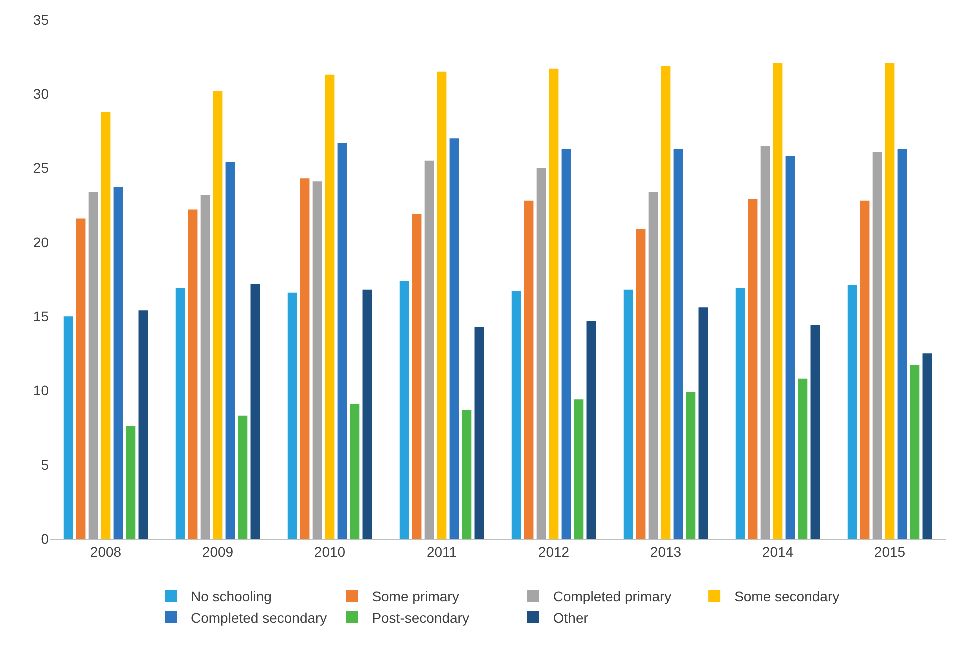 The width and height of the screenshot is (966, 649). Describe the element at coordinates (218, 552) in the screenshot. I see `x-tick-label: 2009` at that location.